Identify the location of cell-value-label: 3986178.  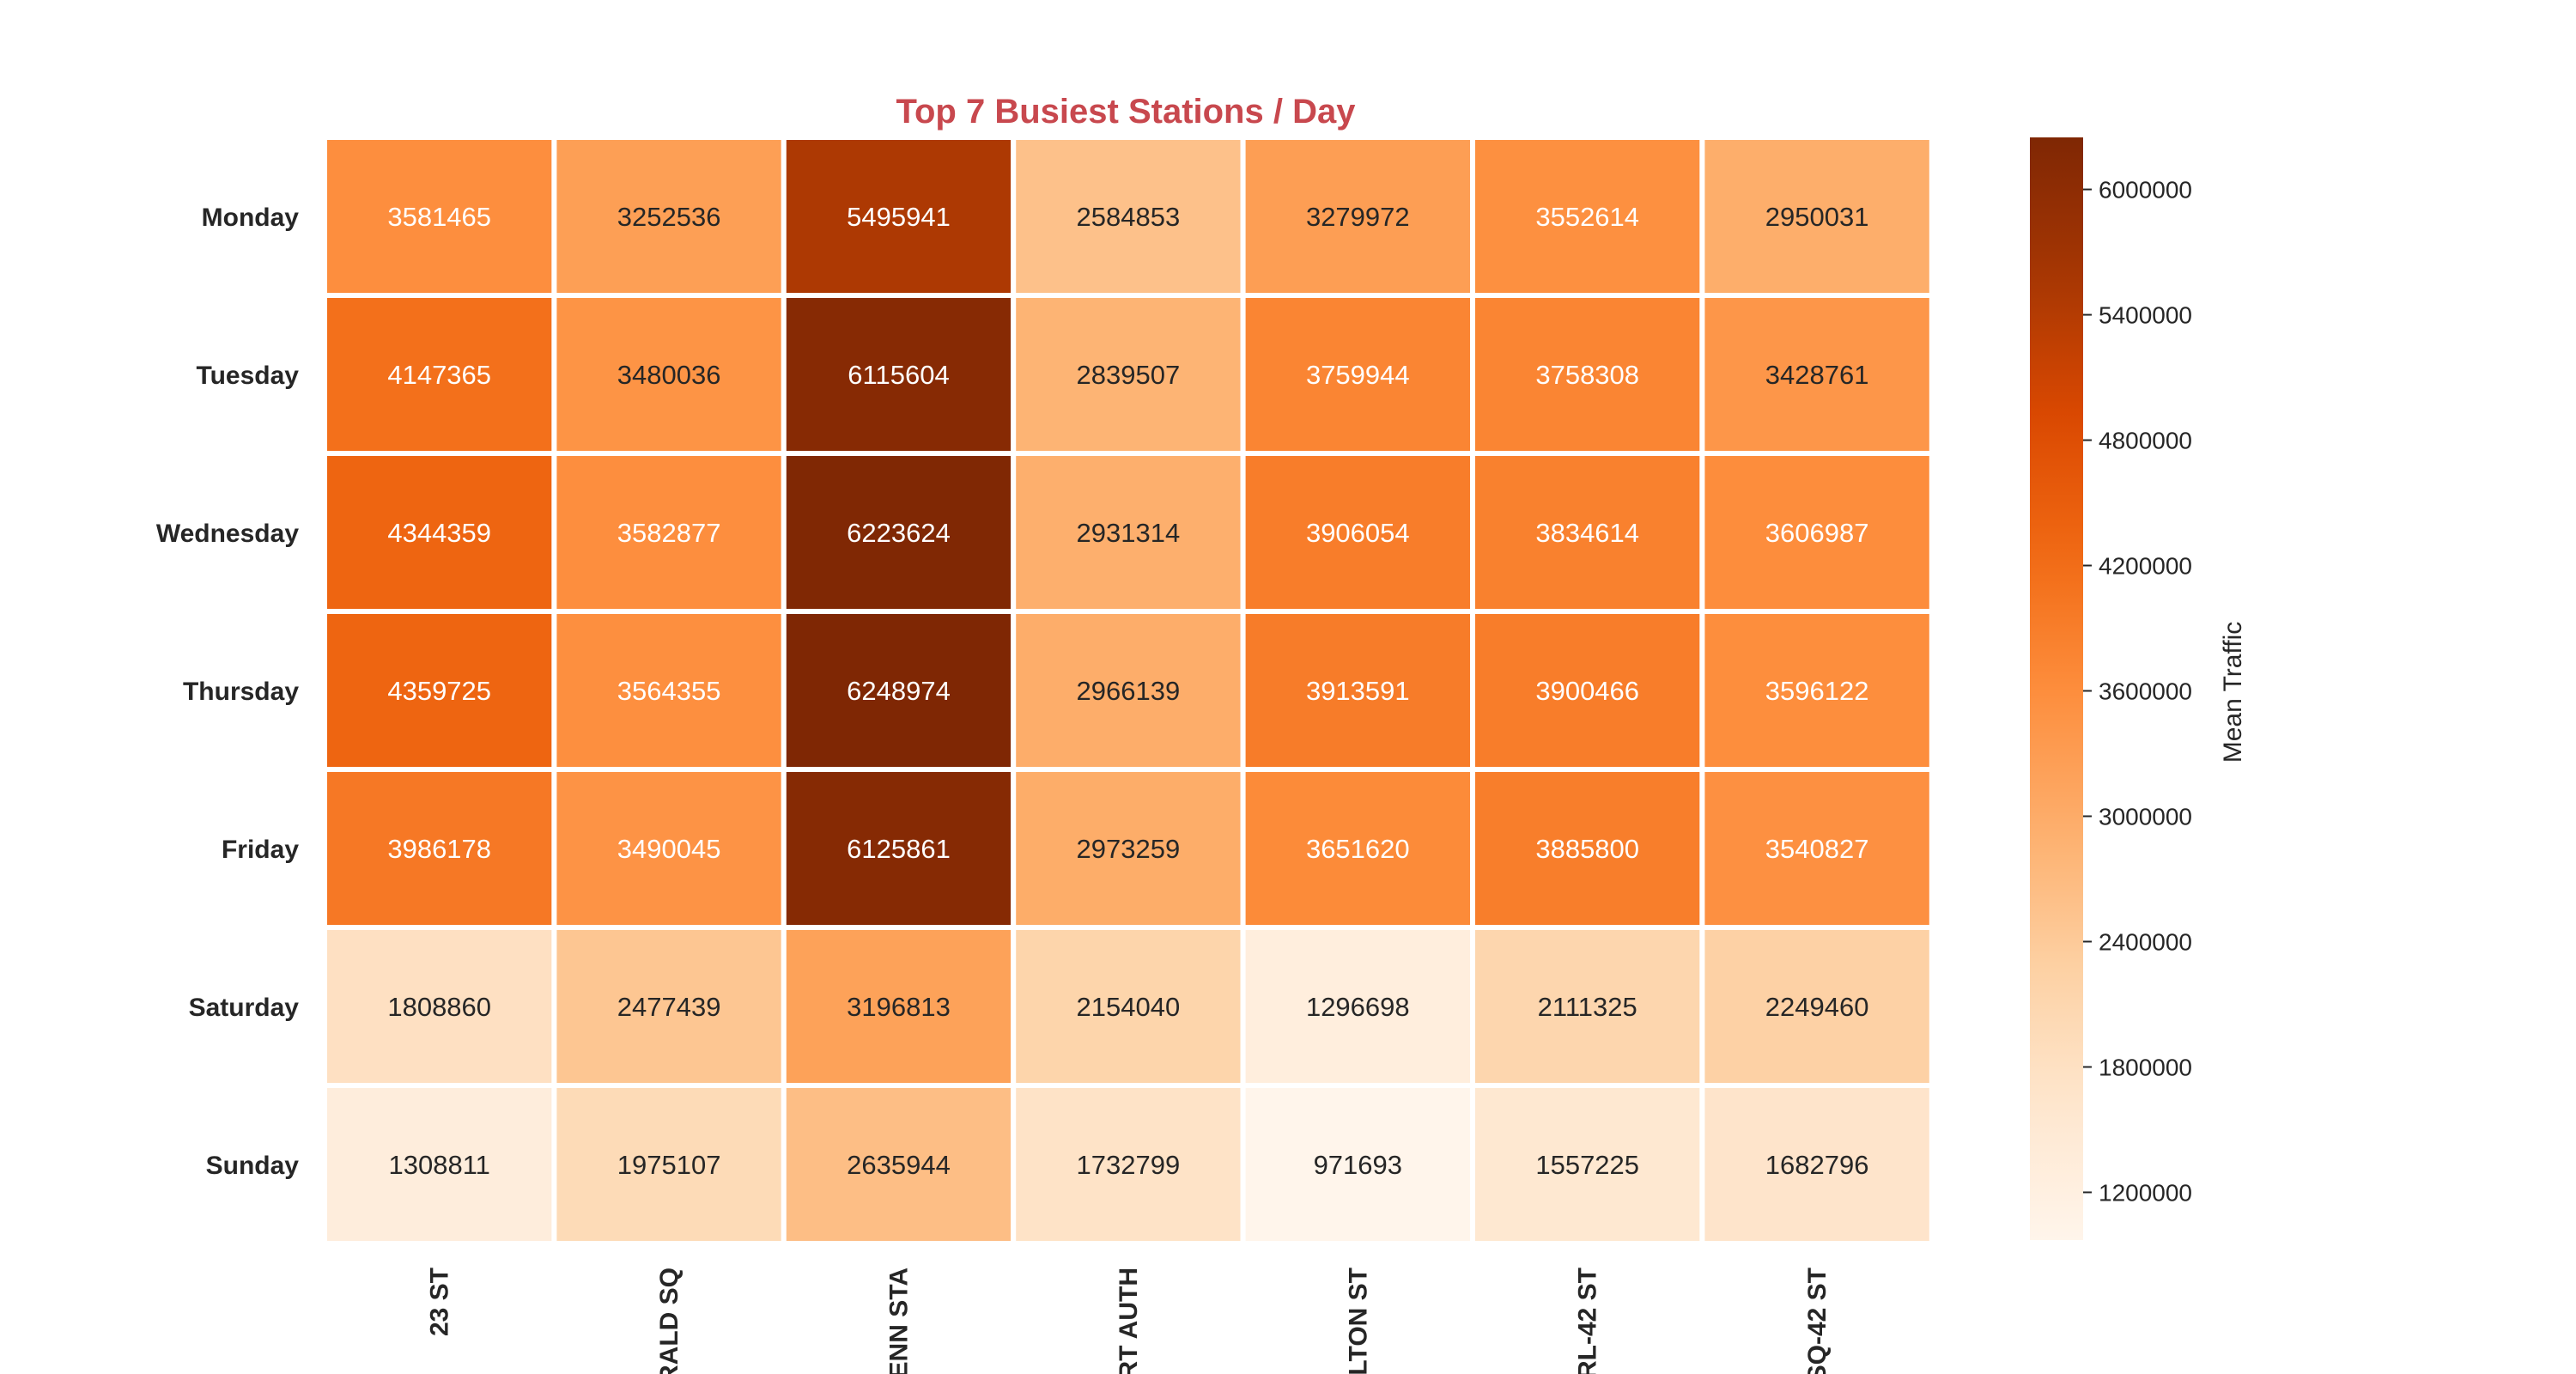
(439, 849).